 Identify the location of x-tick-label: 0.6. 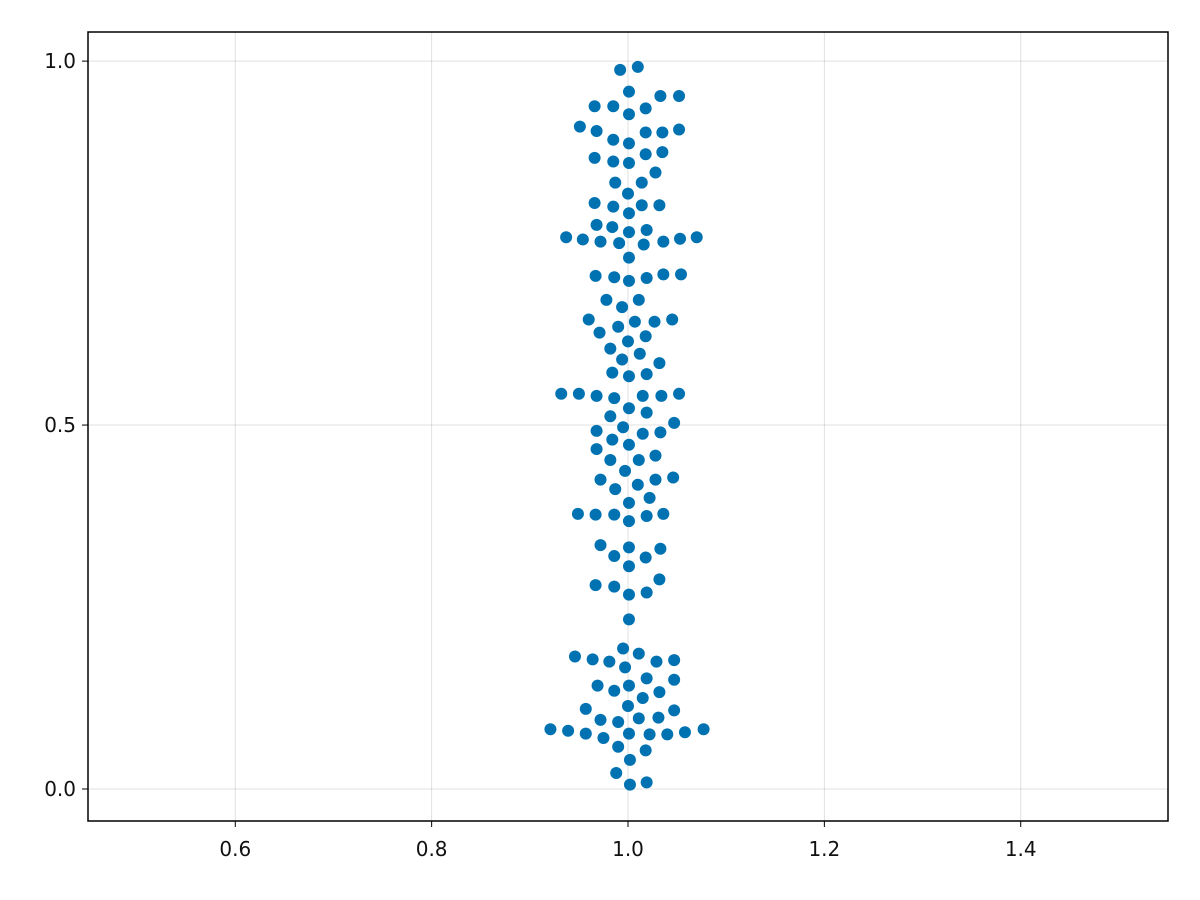
(235, 849).